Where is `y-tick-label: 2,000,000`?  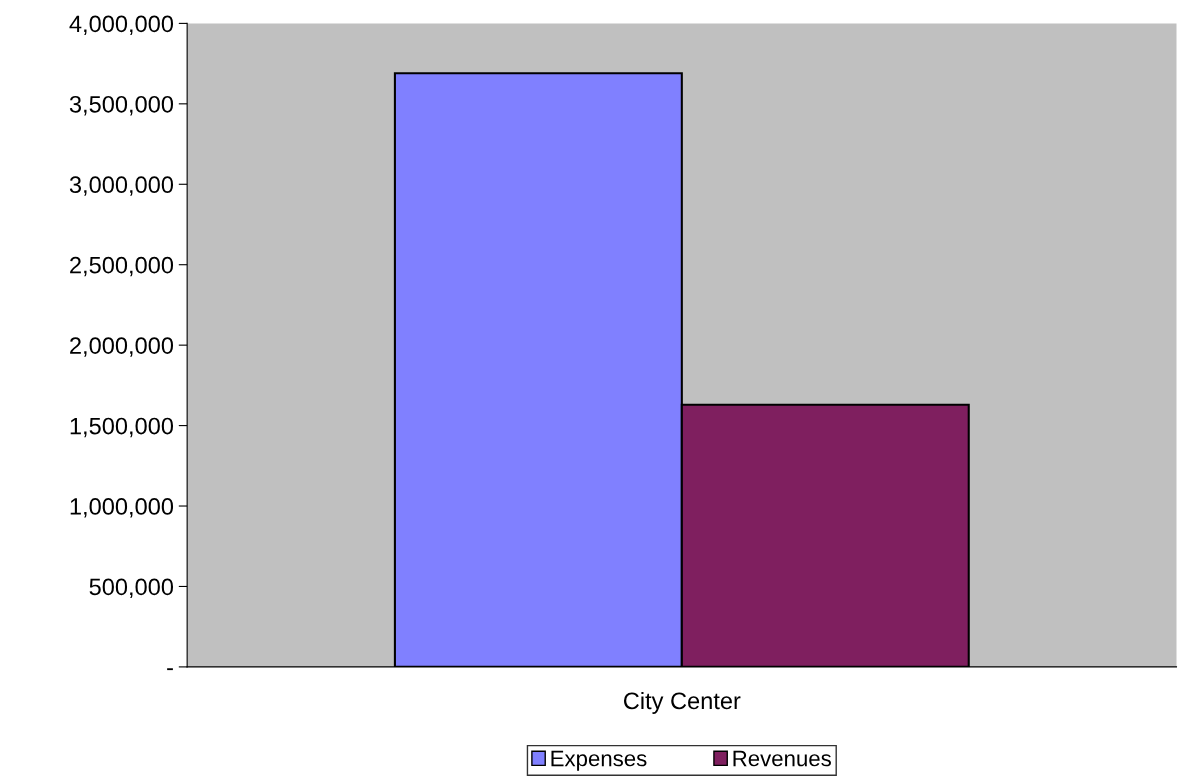
y-tick-label: 2,000,000 is located at coordinates (122, 347).